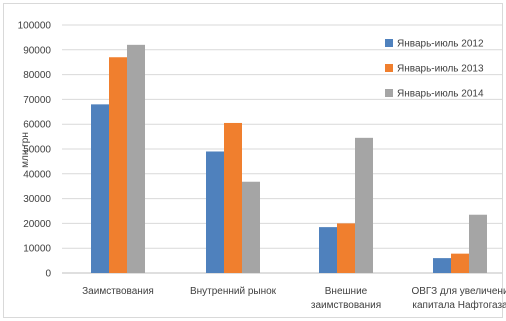  I want to click on y-tick-label: 80000, so click(37, 75).